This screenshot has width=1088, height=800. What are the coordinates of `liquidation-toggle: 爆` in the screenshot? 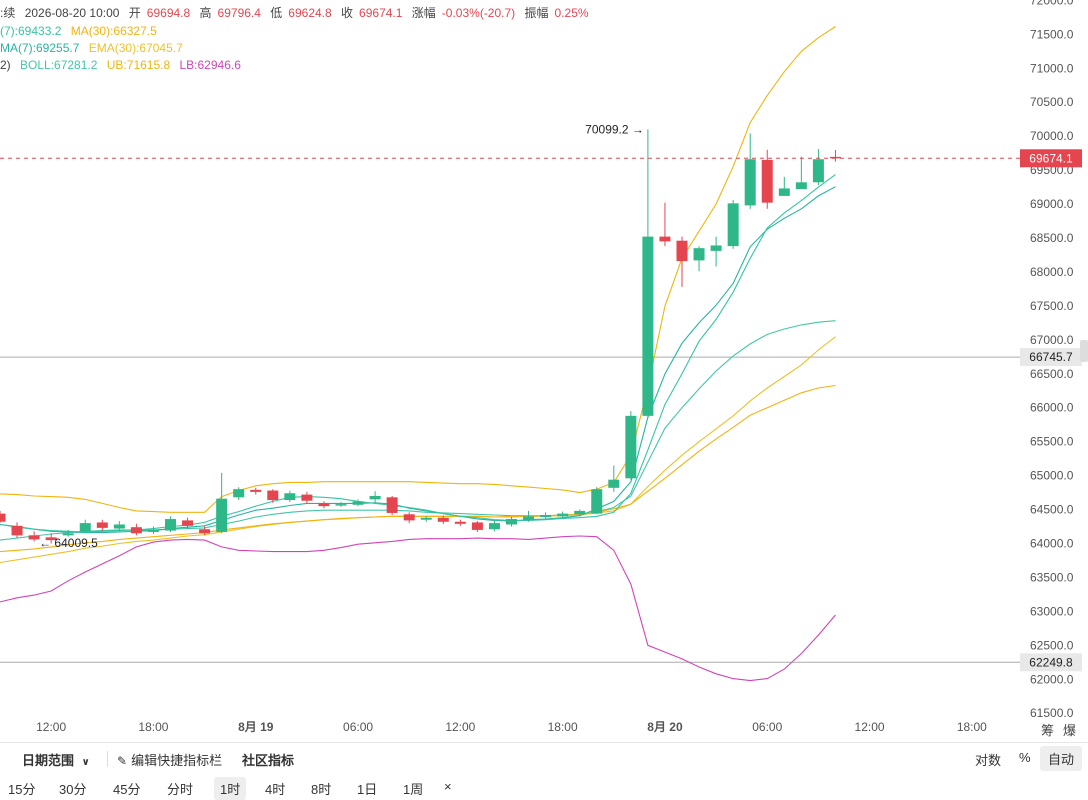 It's located at (1070, 730).